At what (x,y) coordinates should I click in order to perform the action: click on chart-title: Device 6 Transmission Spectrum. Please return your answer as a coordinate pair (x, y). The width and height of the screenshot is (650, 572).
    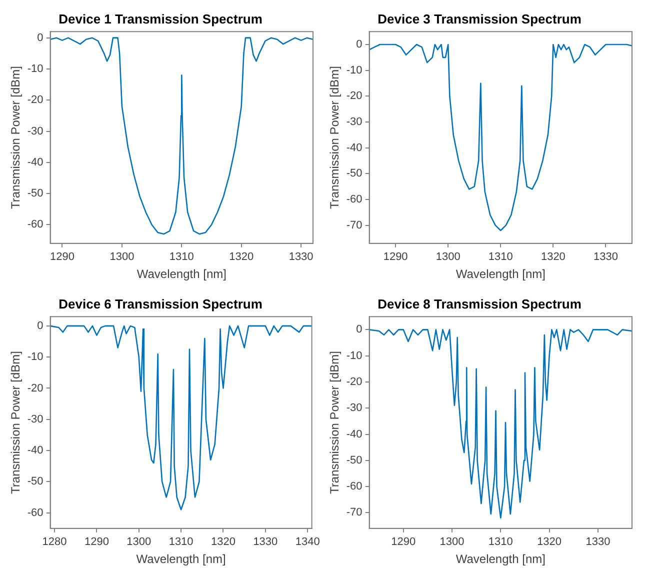
    Looking at the image, I should click on (160, 304).